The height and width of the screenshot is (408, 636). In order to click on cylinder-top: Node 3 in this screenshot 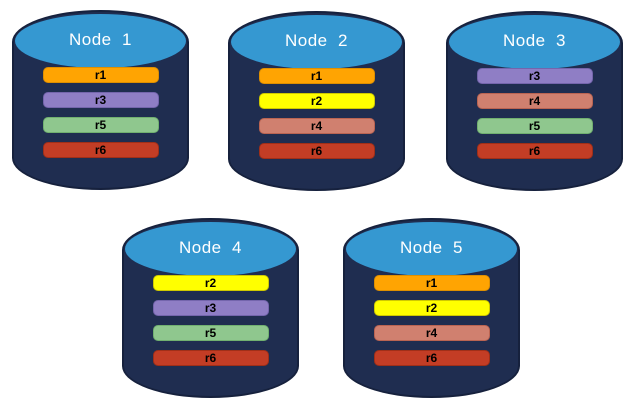, I will do `click(534, 42)`.